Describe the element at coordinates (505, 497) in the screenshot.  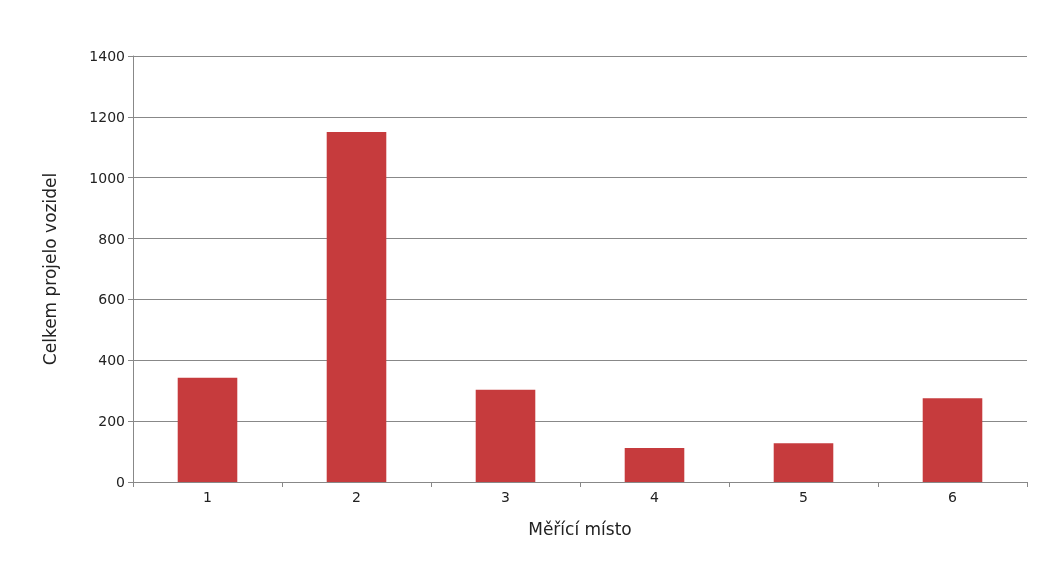
I see `x-tick-label: 3` at that location.